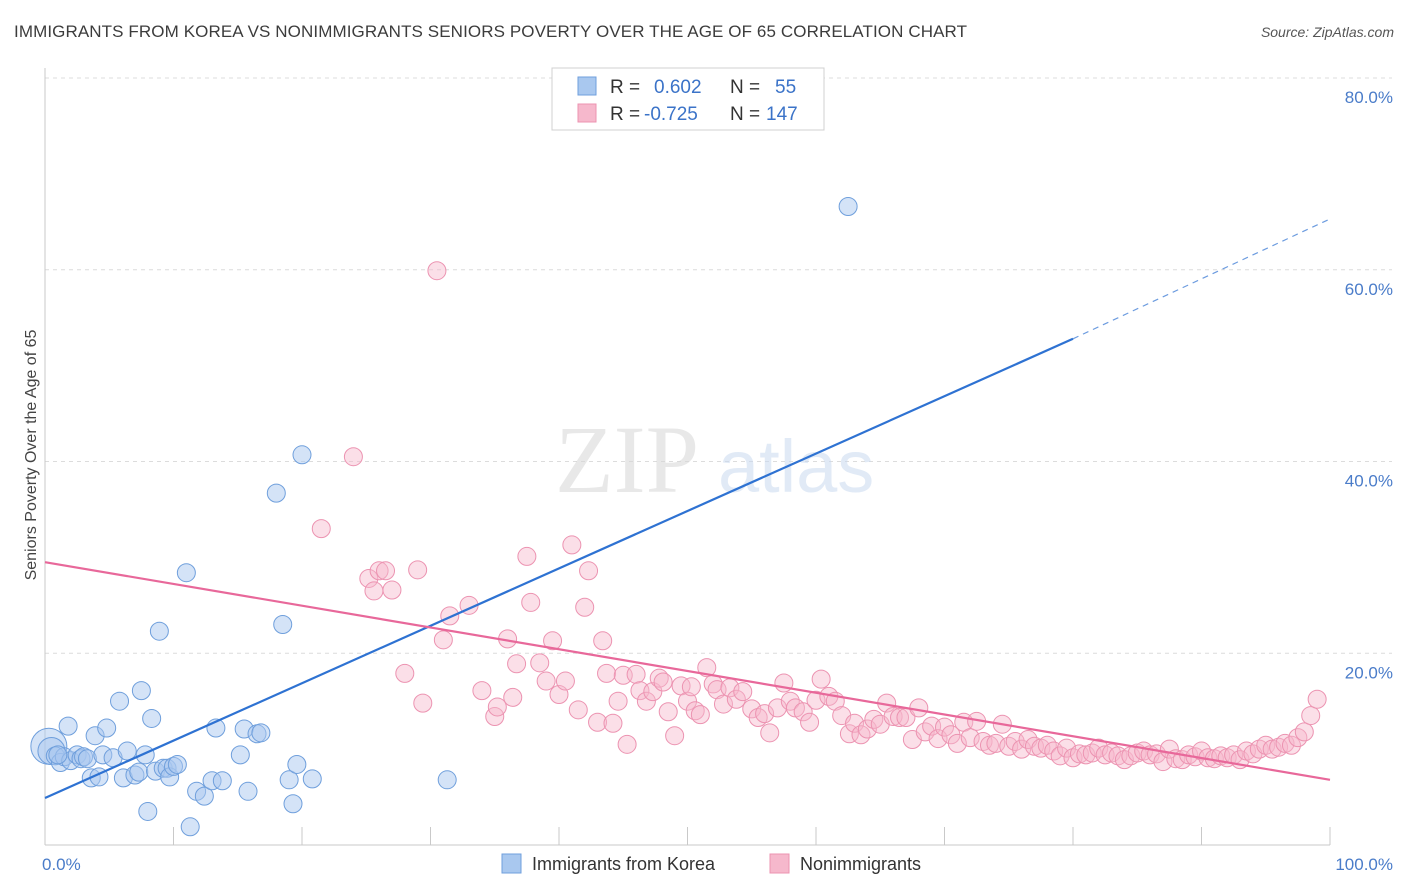  Describe the element at coordinates (1327, 32) in the screenshot. I see `source-credit: Source: ZipAtlas.com` at that location.